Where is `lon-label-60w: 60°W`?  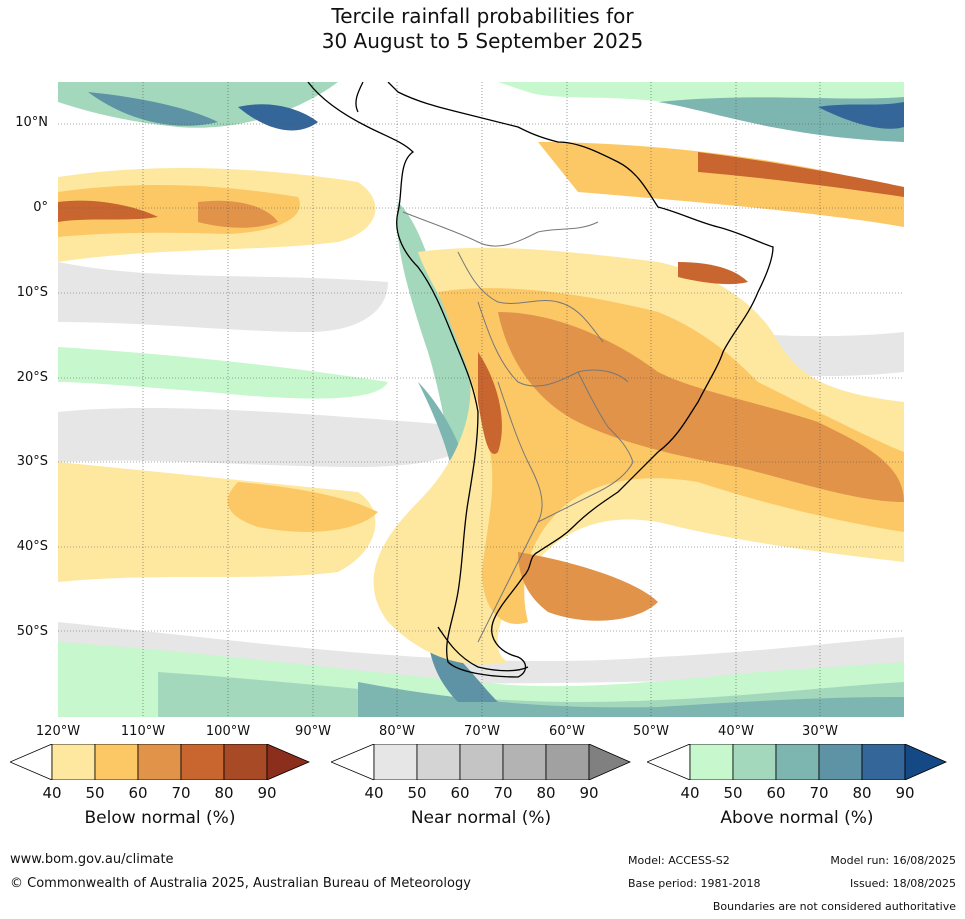
lon-label-60w: 60°W is located at coordinates (567, 731).